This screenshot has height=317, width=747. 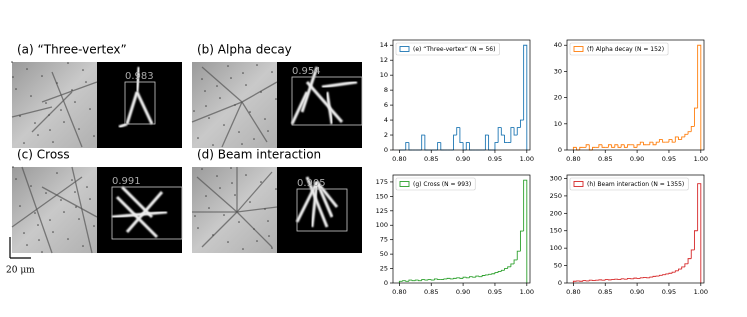 I want to click on score: 0.905, so click(x=311, y=183).